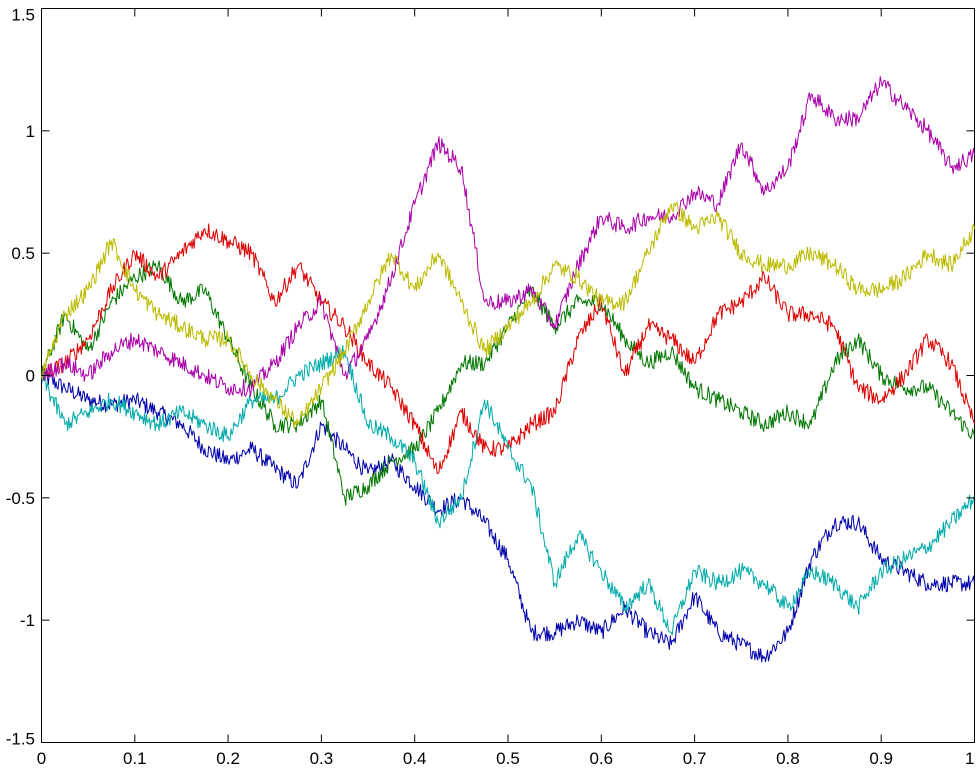 The height and width of the screenshot is (768, 976). I want to click on x-tick-label: 0.3, so click(322, 758).